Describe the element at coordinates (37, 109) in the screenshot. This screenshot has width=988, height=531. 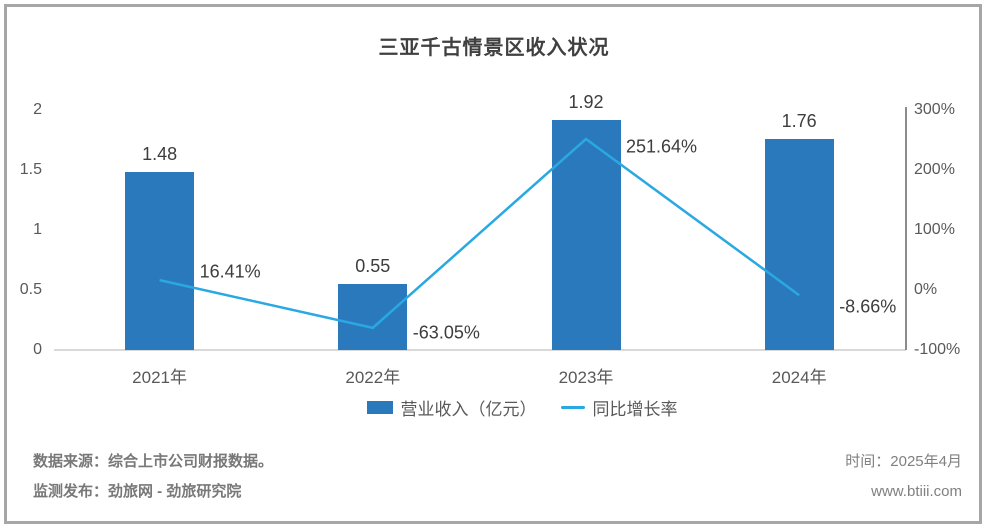
I see `y-axis-tick-left: 2` at that location.